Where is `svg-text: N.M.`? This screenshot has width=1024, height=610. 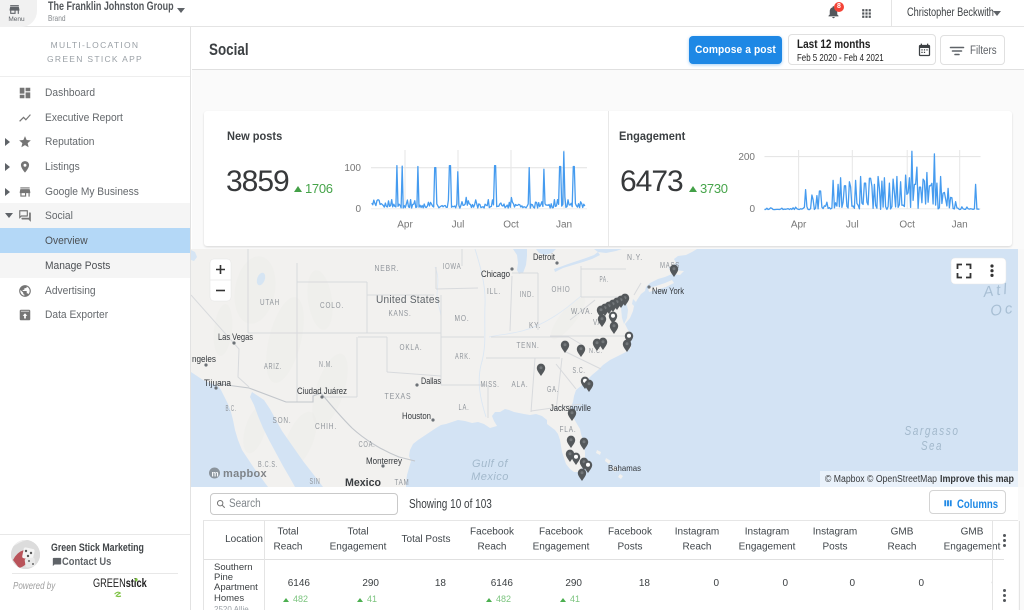
svg-text: N.M. is located at coordinates (326, 364).